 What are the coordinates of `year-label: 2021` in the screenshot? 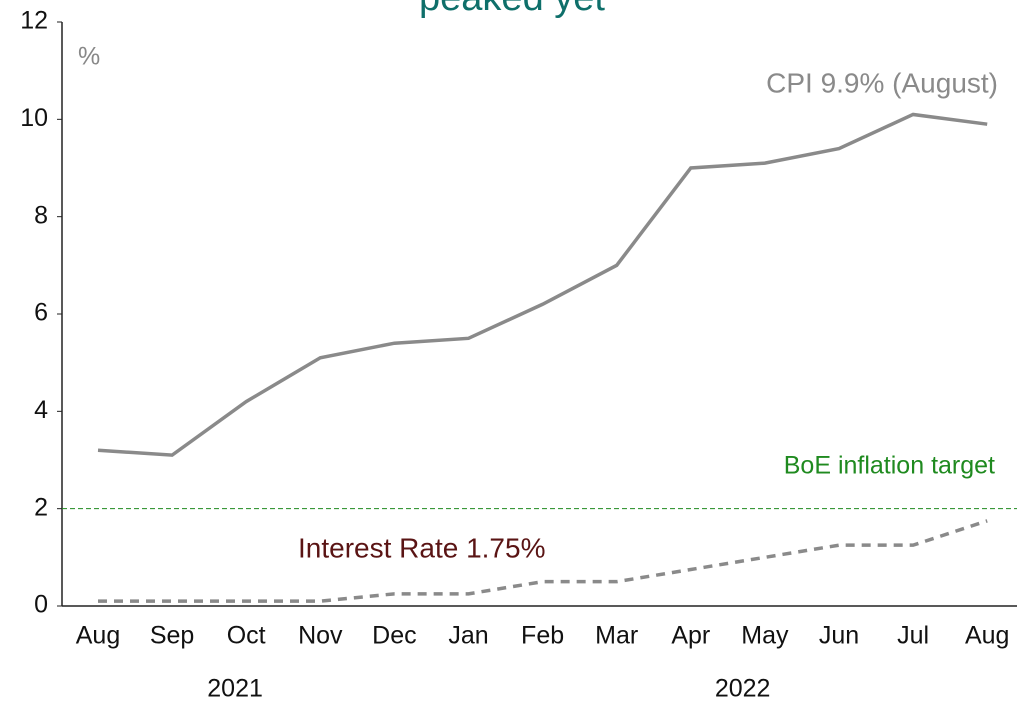 It's located at (235, 689).